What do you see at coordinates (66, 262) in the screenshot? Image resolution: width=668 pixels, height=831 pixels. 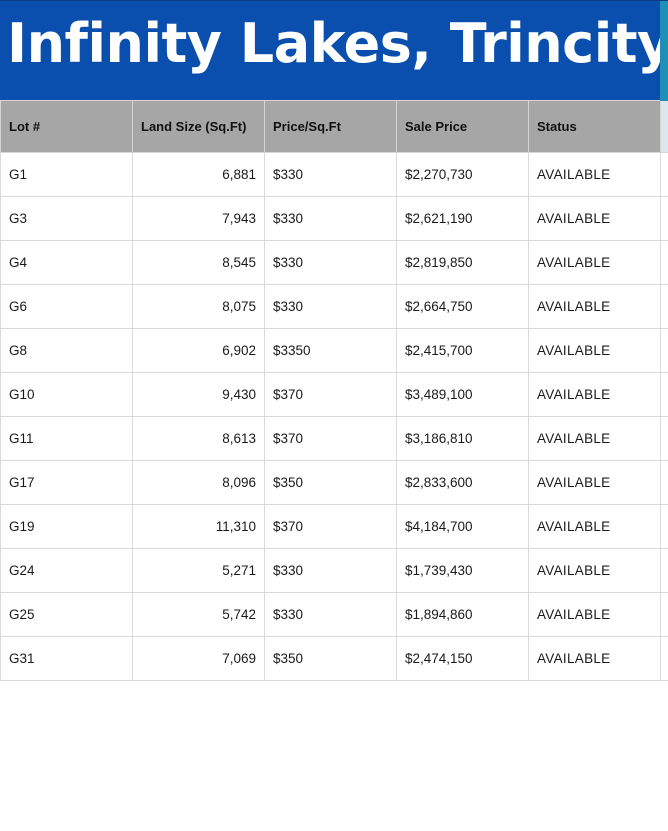 I see `cell-lot: G4` at bounding box center [66, 262].